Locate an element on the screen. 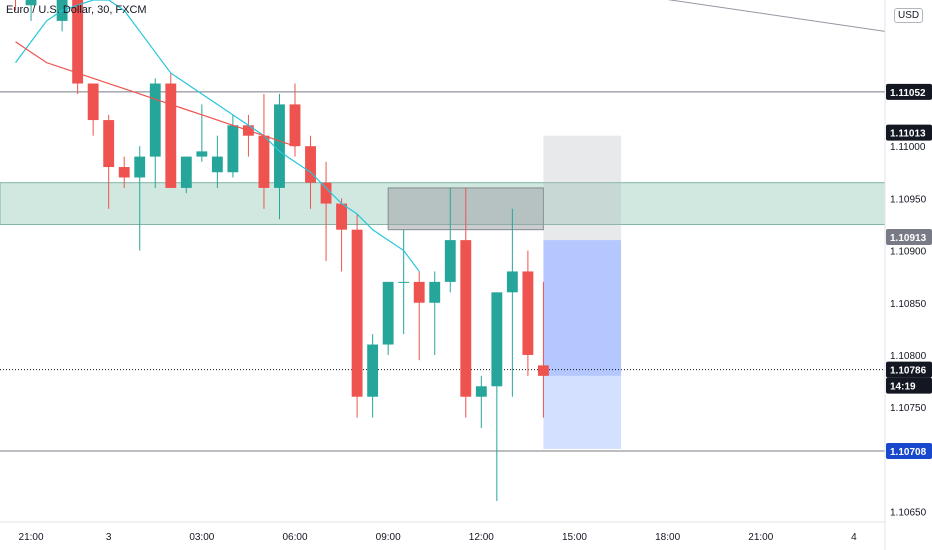 The height and width of the screenshot is (550, 932). chart-title: Euro / U.S. Dollar, 30, FXCM is located at coordinates (76, 10).